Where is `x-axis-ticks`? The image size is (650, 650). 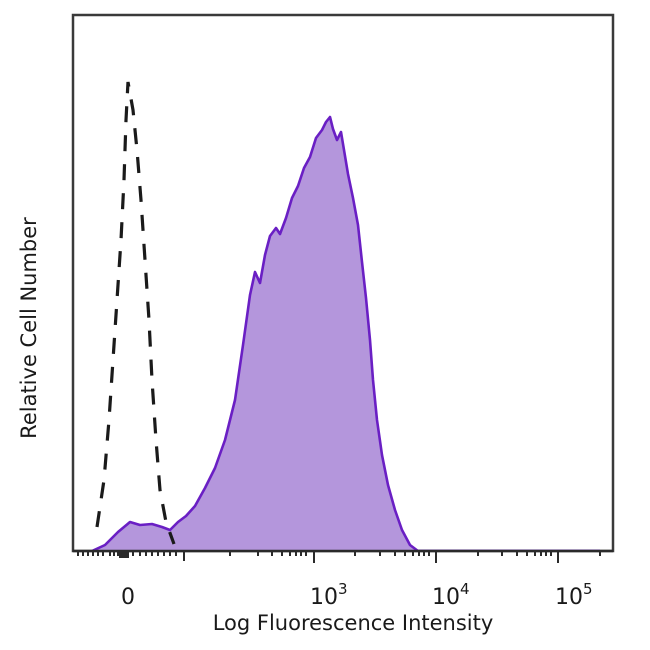
x-axis-ticks is located at coordinates (339, 557).